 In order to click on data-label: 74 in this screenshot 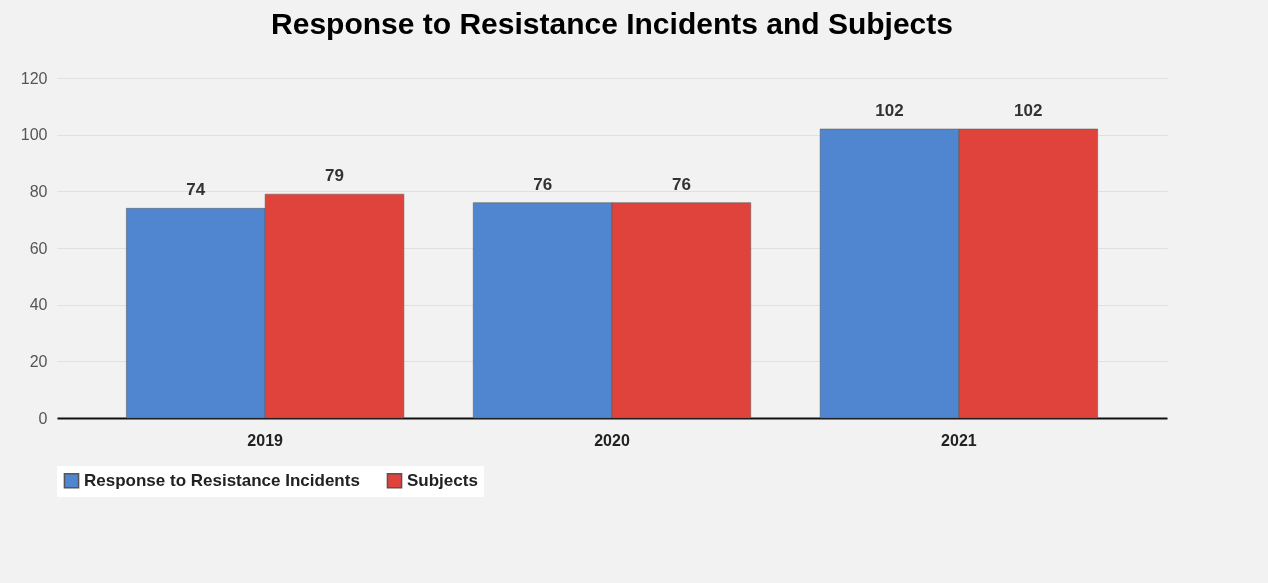, I will do `click(196, 190)`.